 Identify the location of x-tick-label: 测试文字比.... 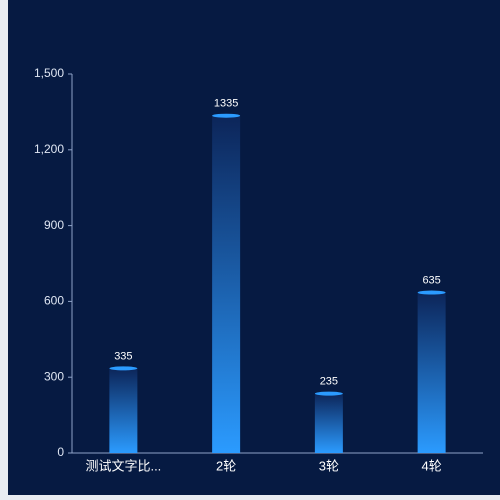
(123, 465).